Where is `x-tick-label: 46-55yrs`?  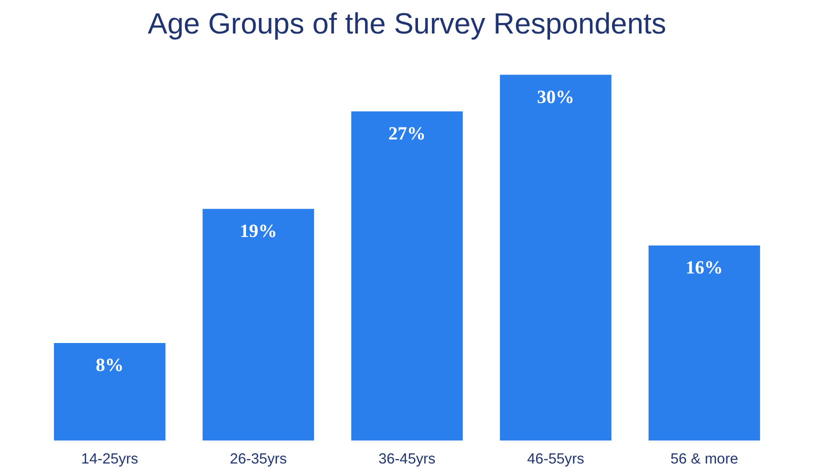 x-tick-label: 46-55yrs is located at coordinates (555, 460).